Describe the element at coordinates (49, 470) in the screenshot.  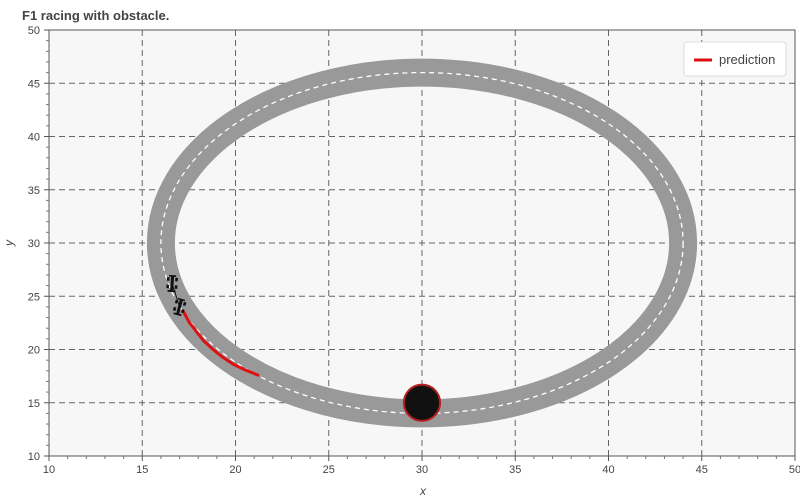
I see `x-tick-label: 10` at that location.